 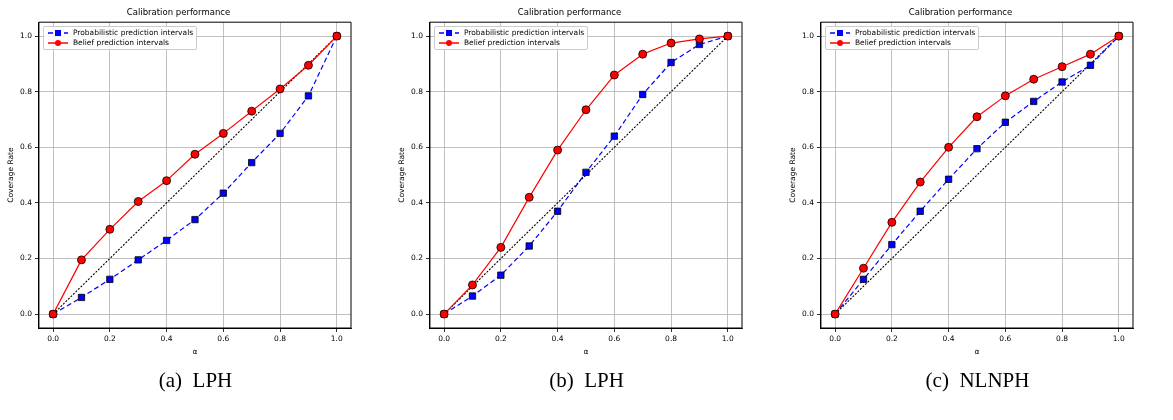 I want to click on text: (c) NLNPH, so click(x=977, y=380).